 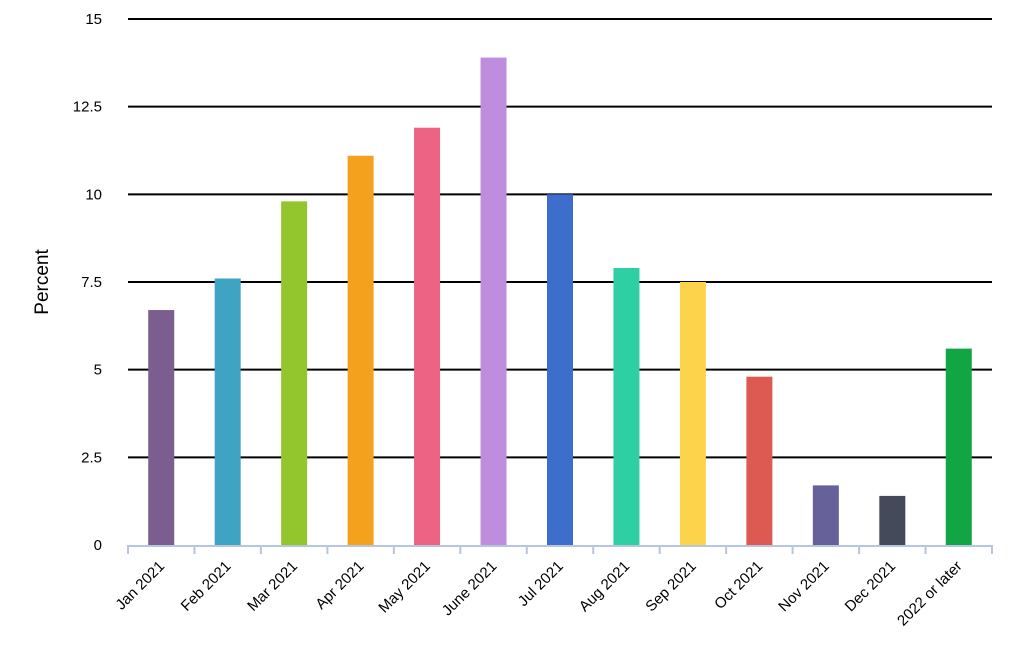 What do you see at coordinates (560, 549) in the screenshot?
I see `x-axis` at bounding box center [560, 549].